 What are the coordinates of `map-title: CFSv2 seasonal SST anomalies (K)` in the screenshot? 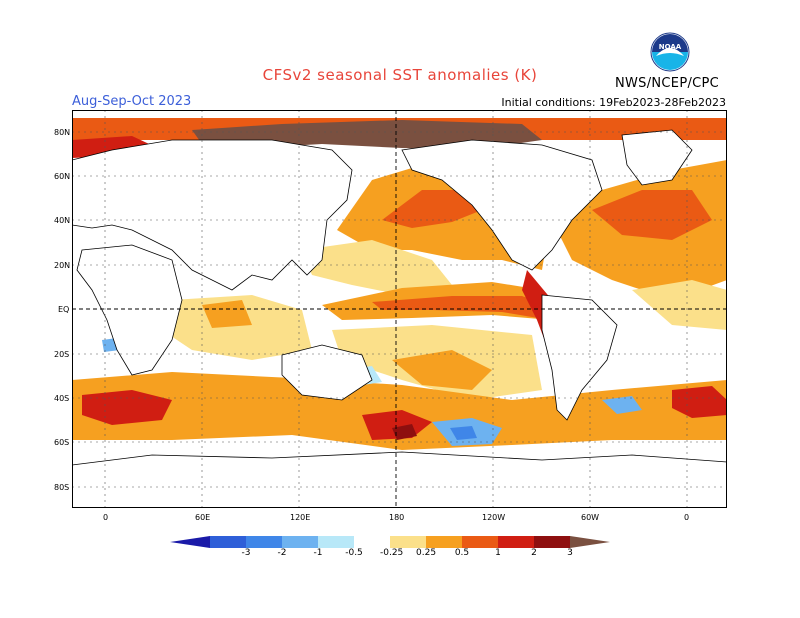 It's located at (400, 75).